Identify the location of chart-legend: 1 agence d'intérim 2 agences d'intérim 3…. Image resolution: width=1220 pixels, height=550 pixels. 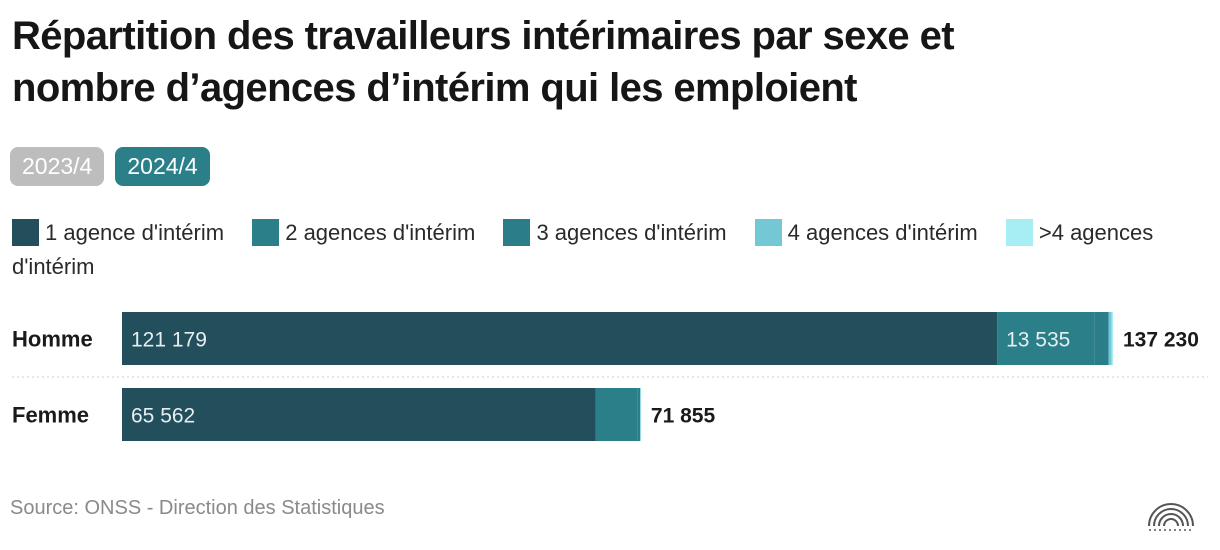
(609, 250).